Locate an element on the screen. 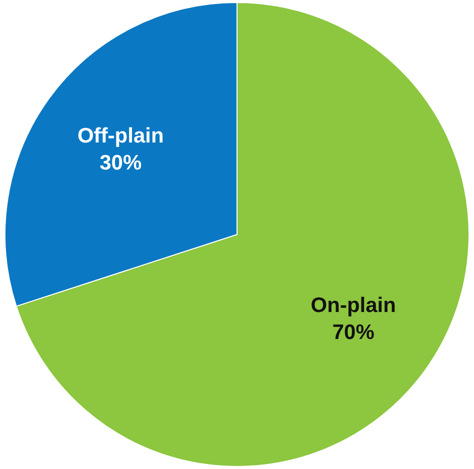  data-label: 70% is located at coordinates (353, 332).